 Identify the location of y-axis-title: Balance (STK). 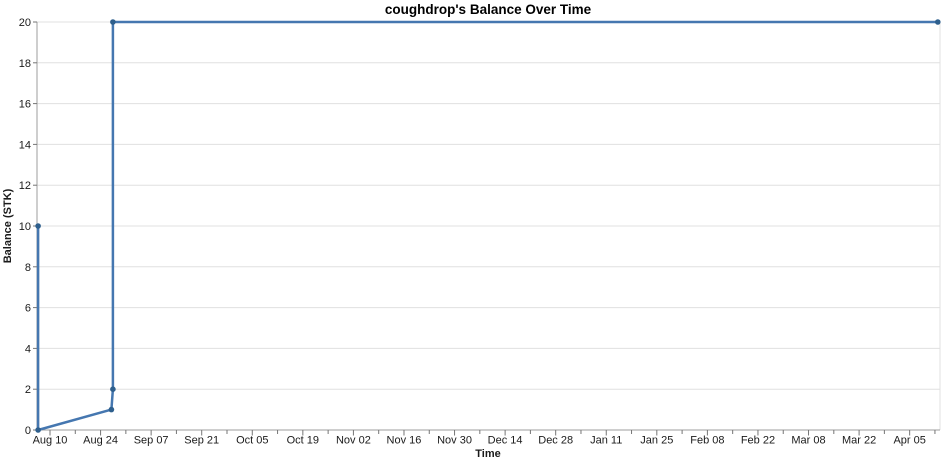
(8, 225).